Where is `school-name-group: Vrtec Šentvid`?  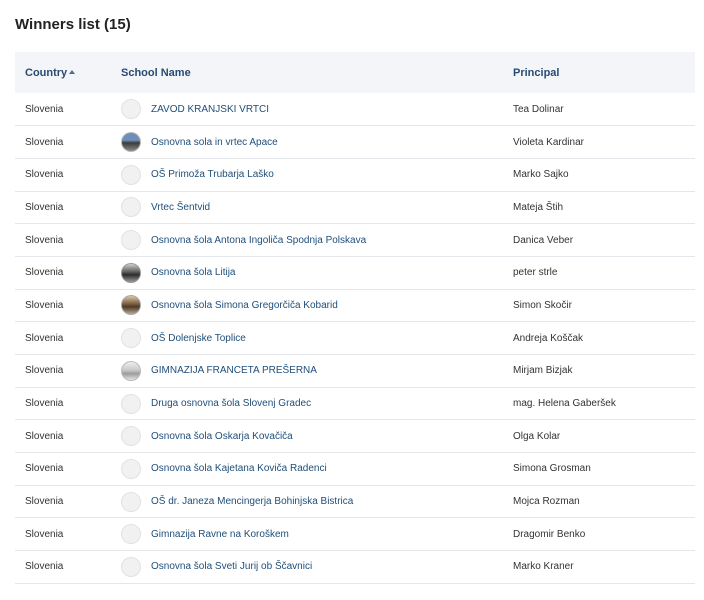 school-name-group: Vrtec Šentvid is located at coordinates (317, 207).